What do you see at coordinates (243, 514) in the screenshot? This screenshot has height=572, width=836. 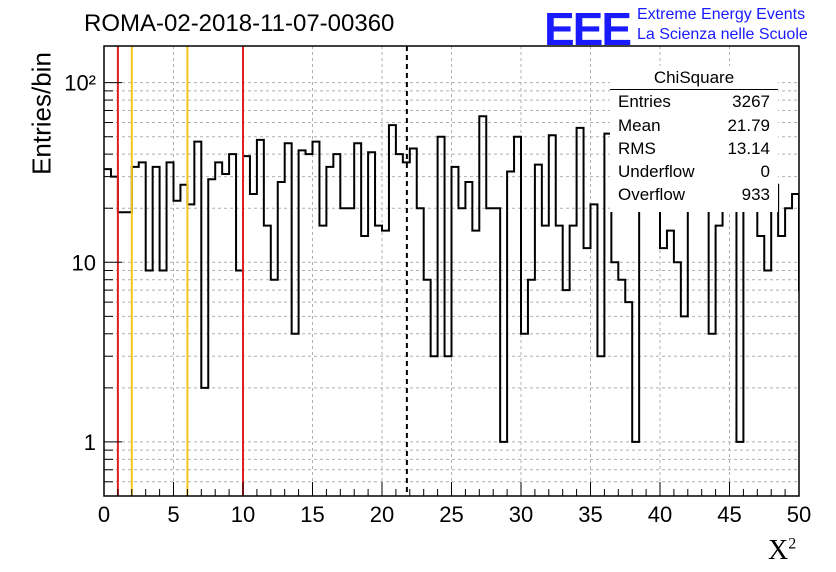 I see `x-tick-label: 10` at bounding box center [243, 514].